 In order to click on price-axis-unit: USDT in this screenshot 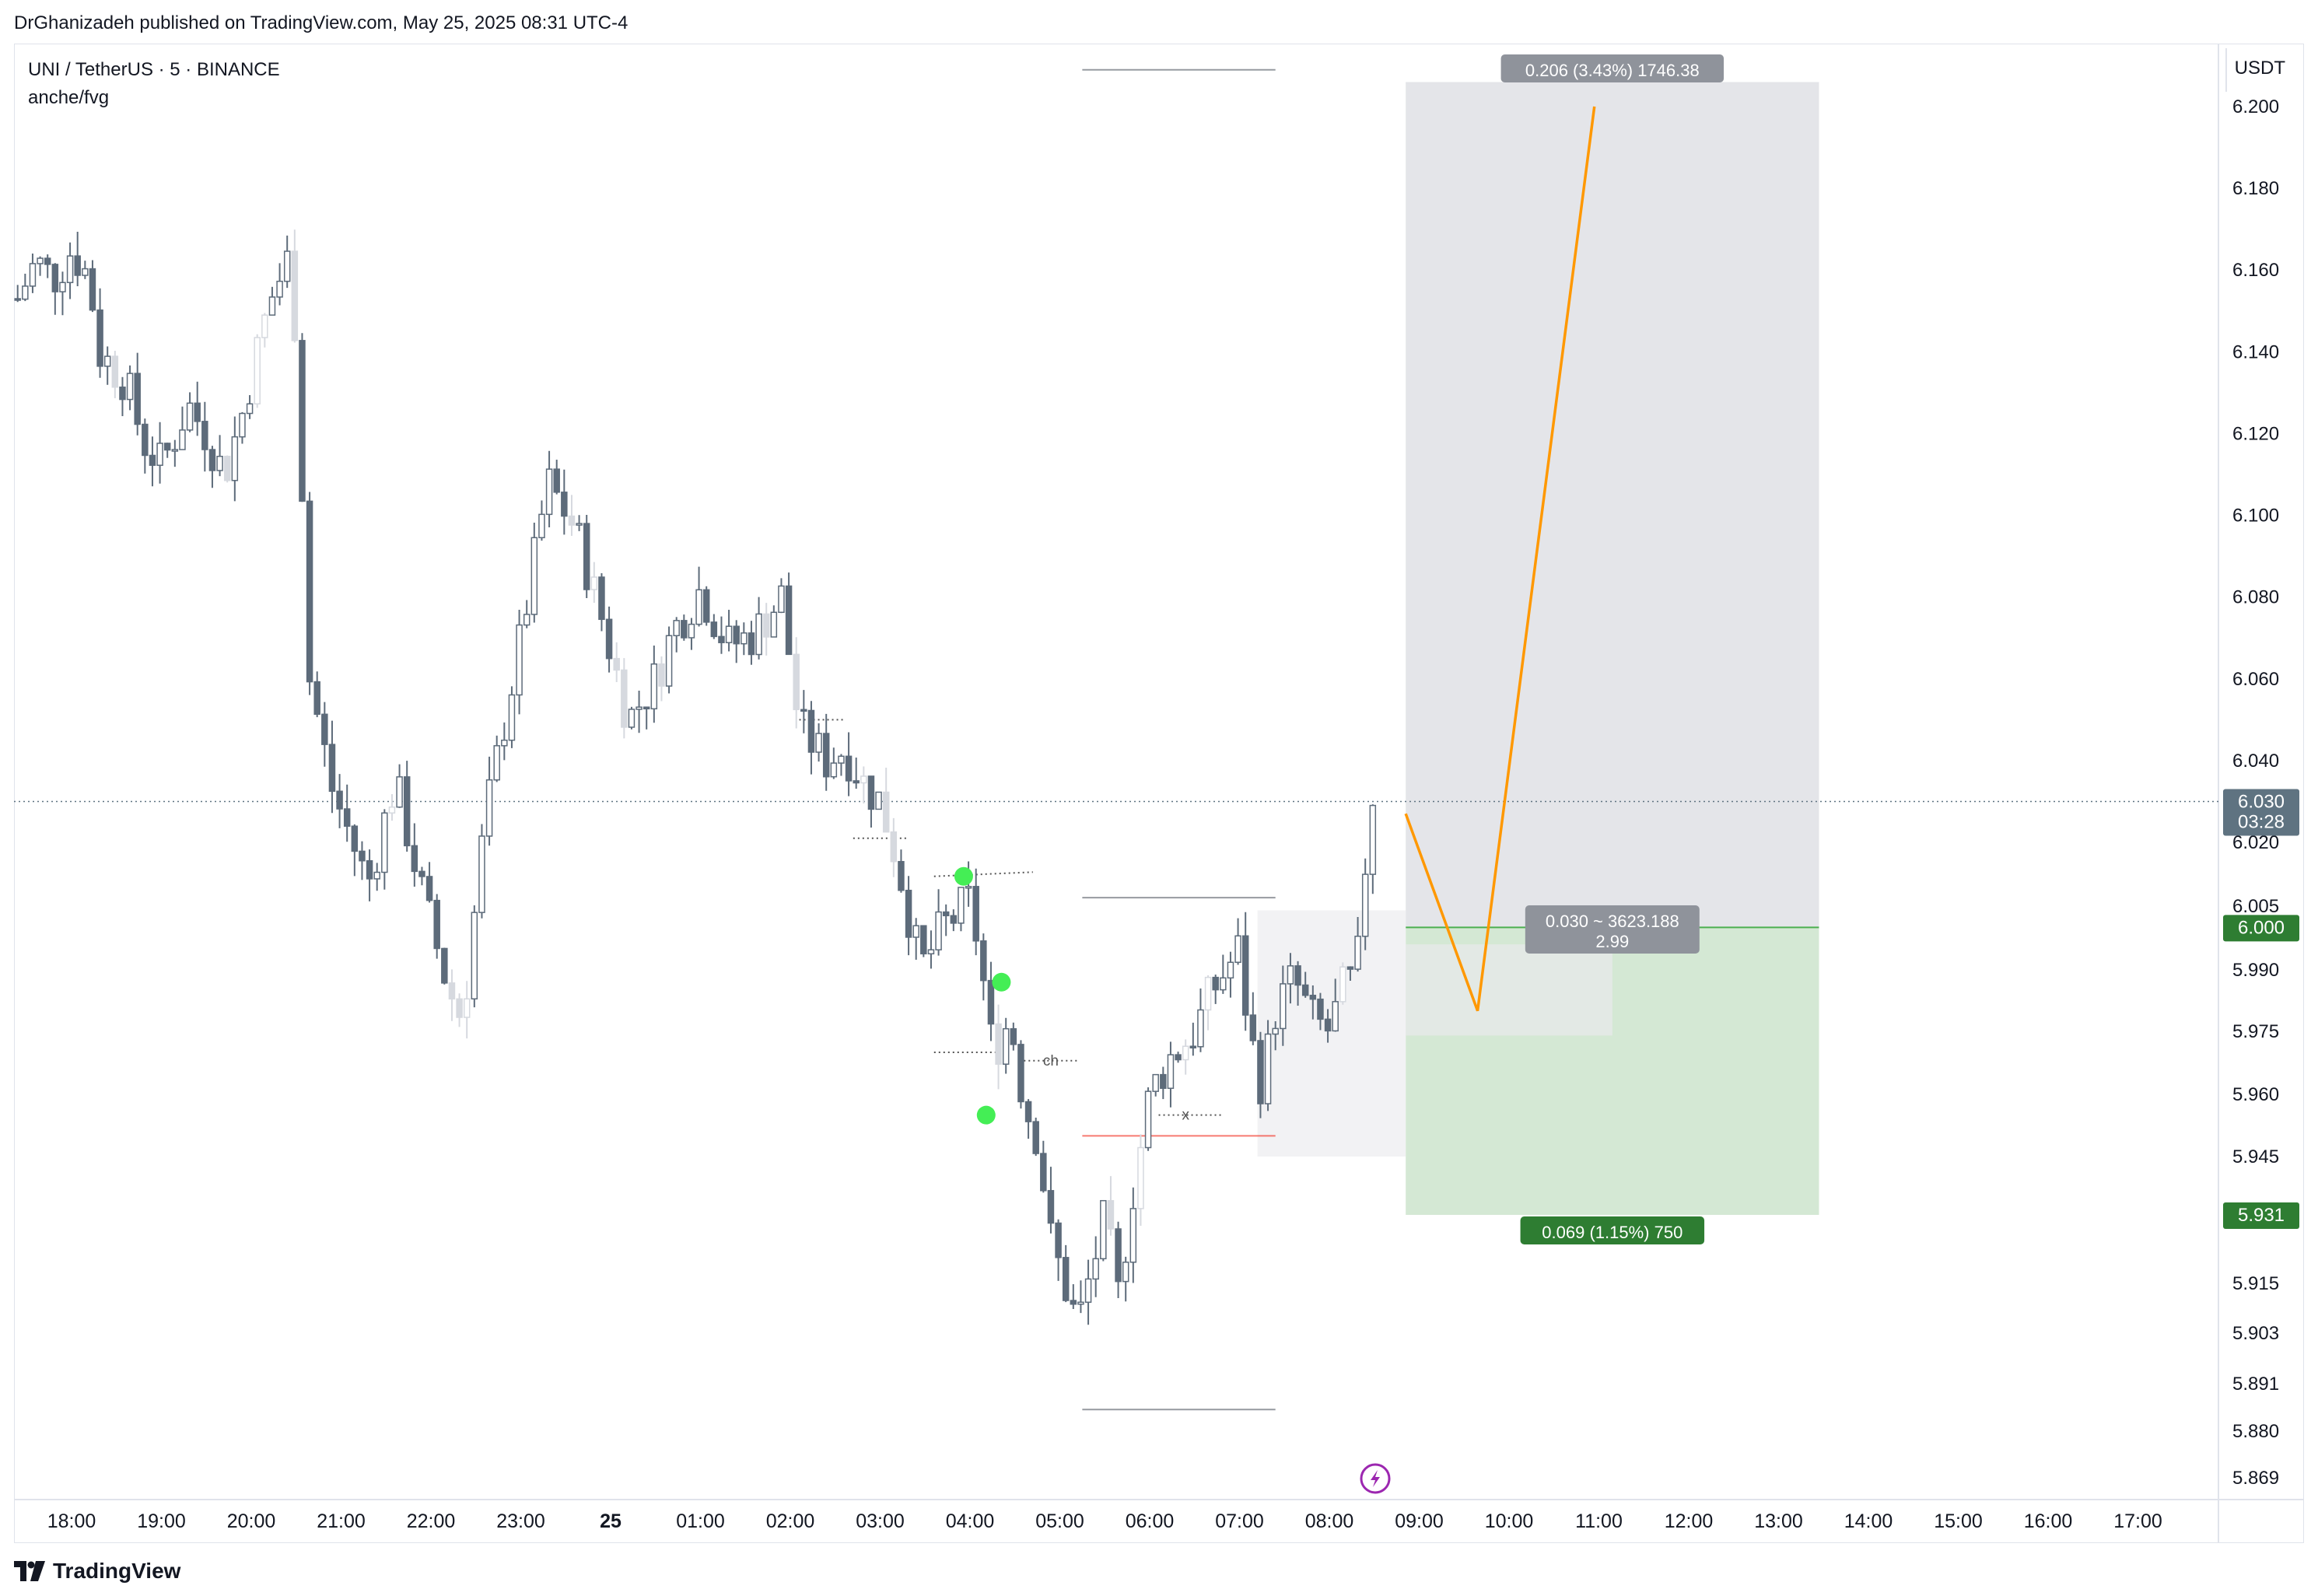, I will do `click(2260, 69)`.